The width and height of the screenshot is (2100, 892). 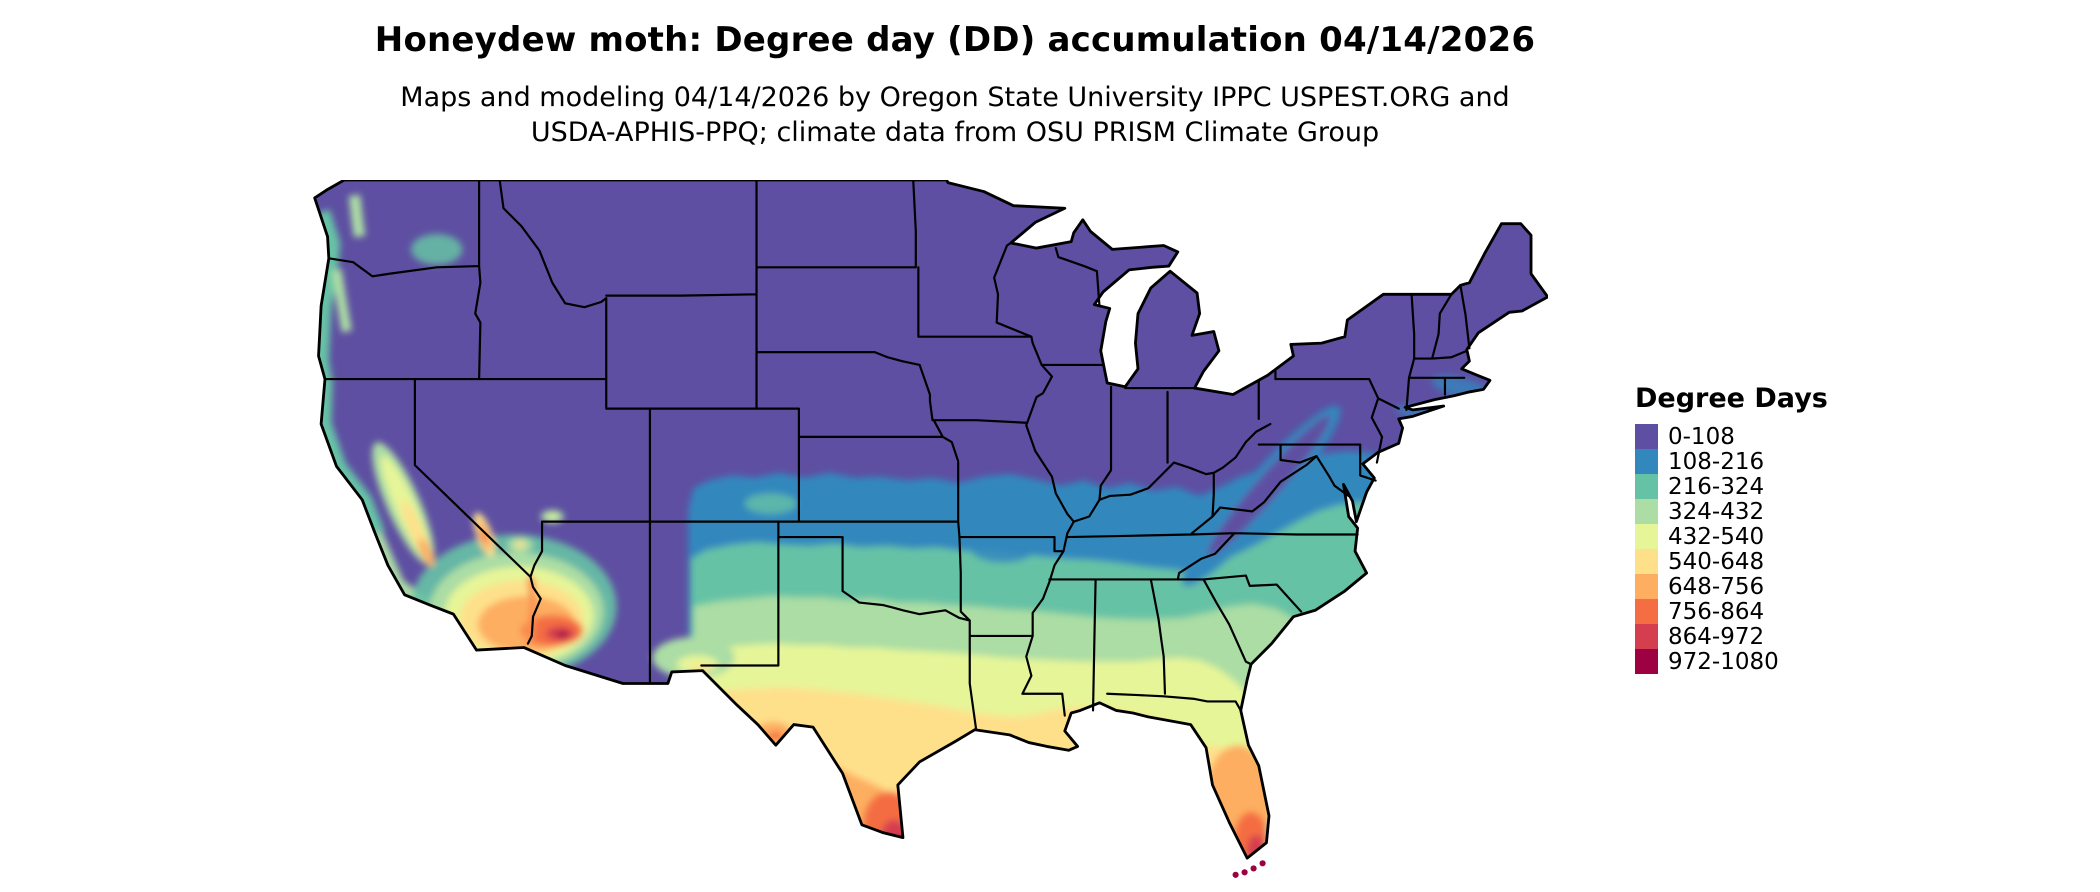 I want to click on florida-keys, so click(x=1249, y=869).